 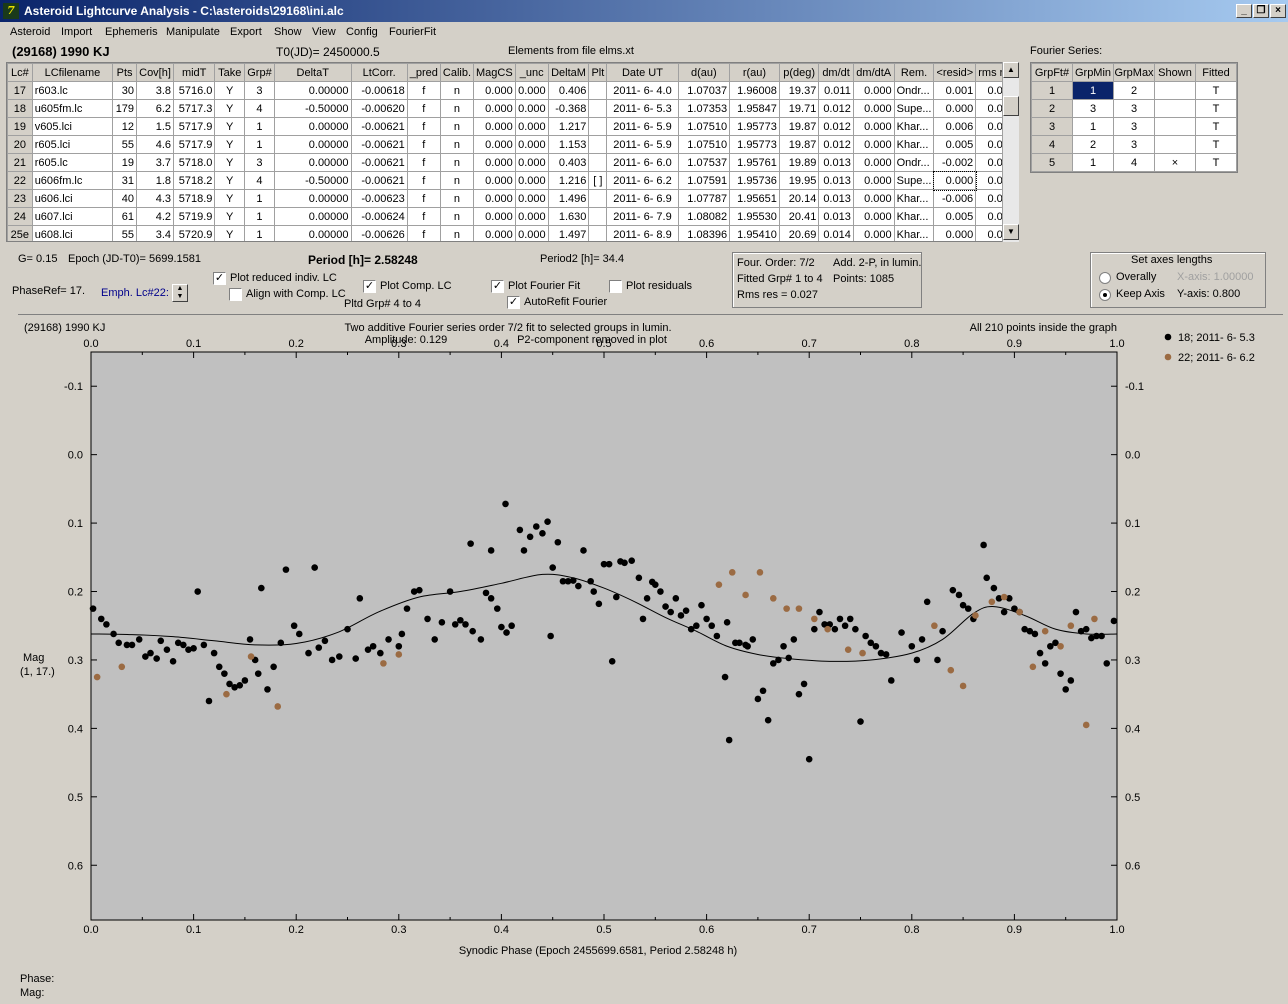 What do you see at coordinates (568, 90) in the screenshot?
I see `table-cell: 0.406` at bounding box center [568, 90].